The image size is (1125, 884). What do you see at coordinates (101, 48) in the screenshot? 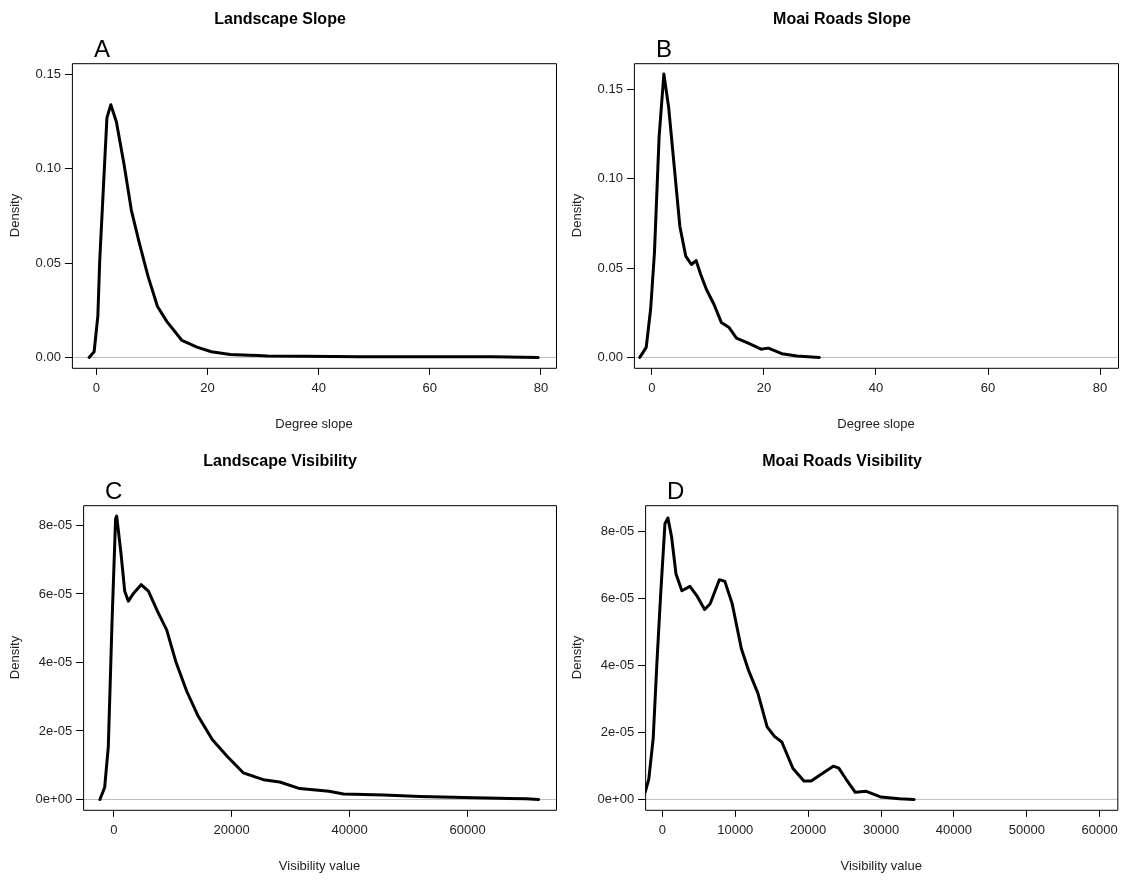
I see `text: A` at bounding box center [101, 48].